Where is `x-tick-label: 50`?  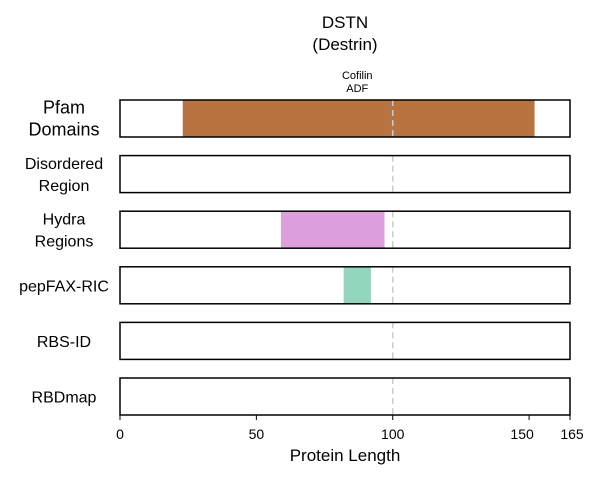
x-tick-label: 50 is located at coordinates (257, 434).